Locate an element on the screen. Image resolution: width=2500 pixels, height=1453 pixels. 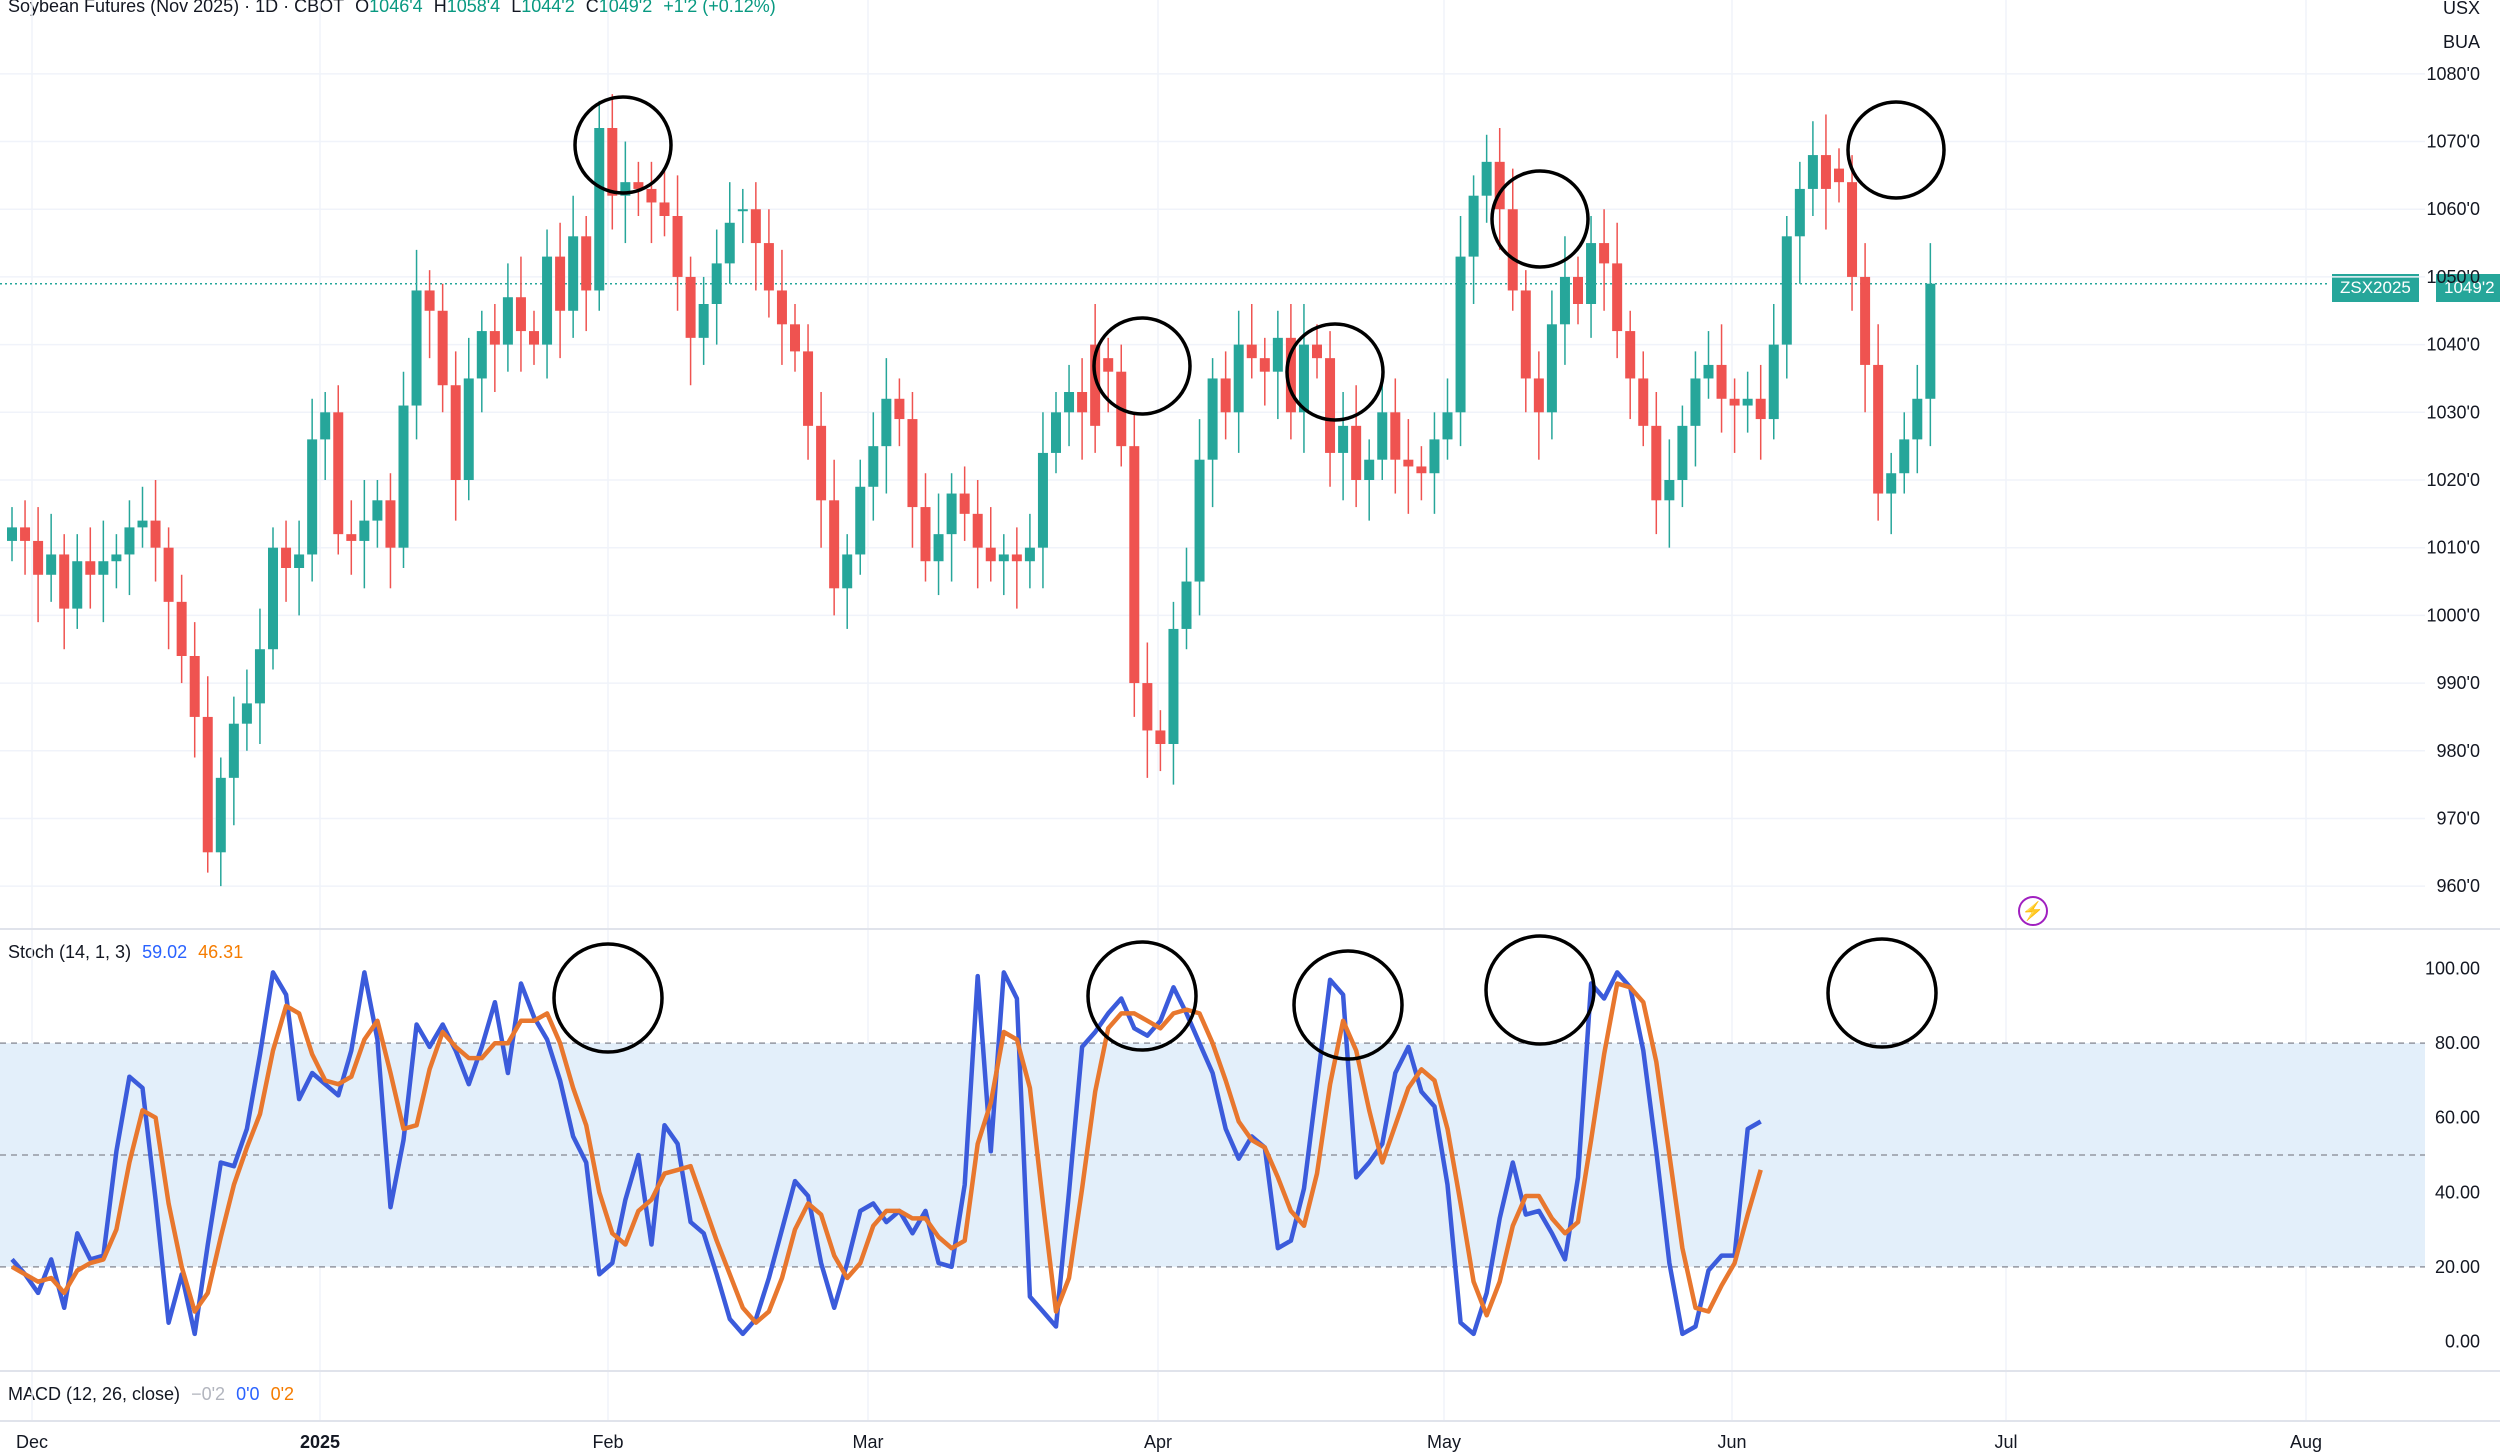
stoch-tick-label: 0.00 is located at coordinates (2462, 1341).